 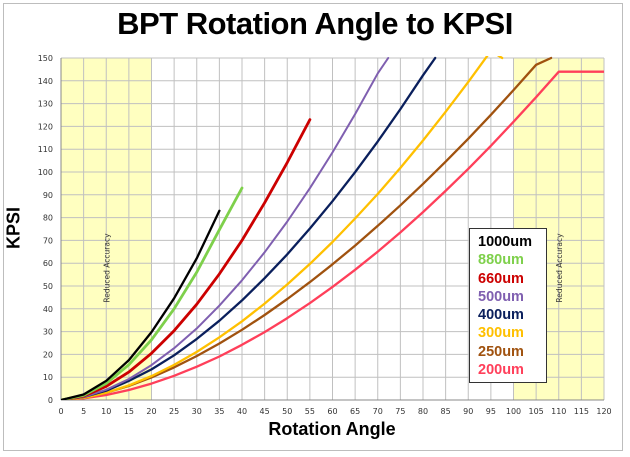 I want to click on x-tick-label: 55, so click(x=310, y=411).